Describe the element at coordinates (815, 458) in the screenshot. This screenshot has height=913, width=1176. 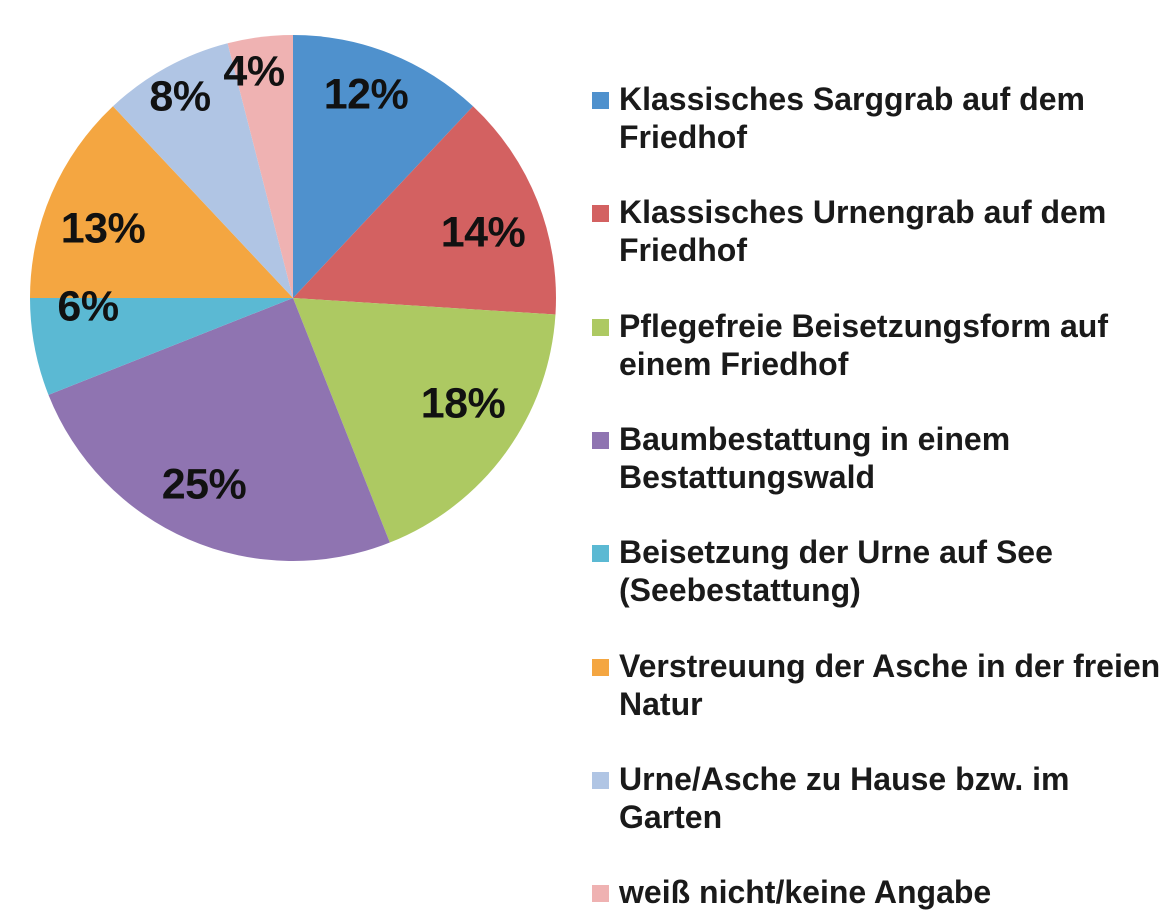
I see `legend-label: Baumbestattung in einem Bestattungswald` at that location.